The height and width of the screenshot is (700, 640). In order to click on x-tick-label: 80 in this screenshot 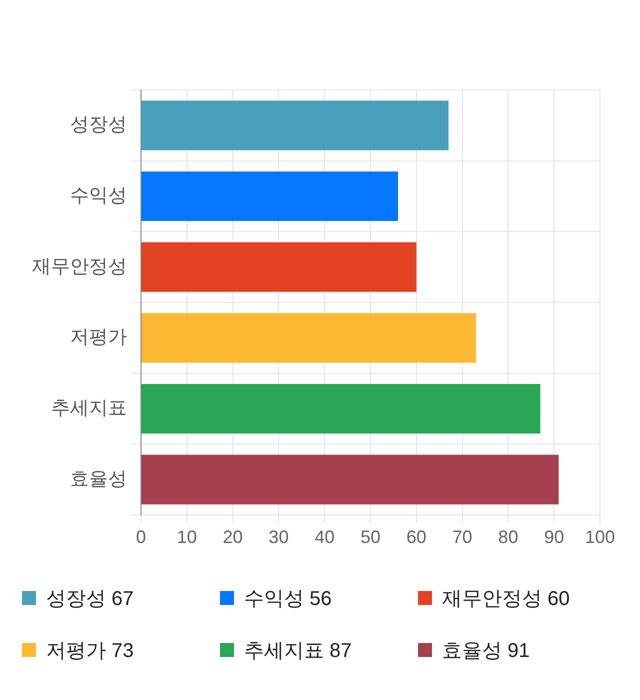, I will do `click(508, 536)`.